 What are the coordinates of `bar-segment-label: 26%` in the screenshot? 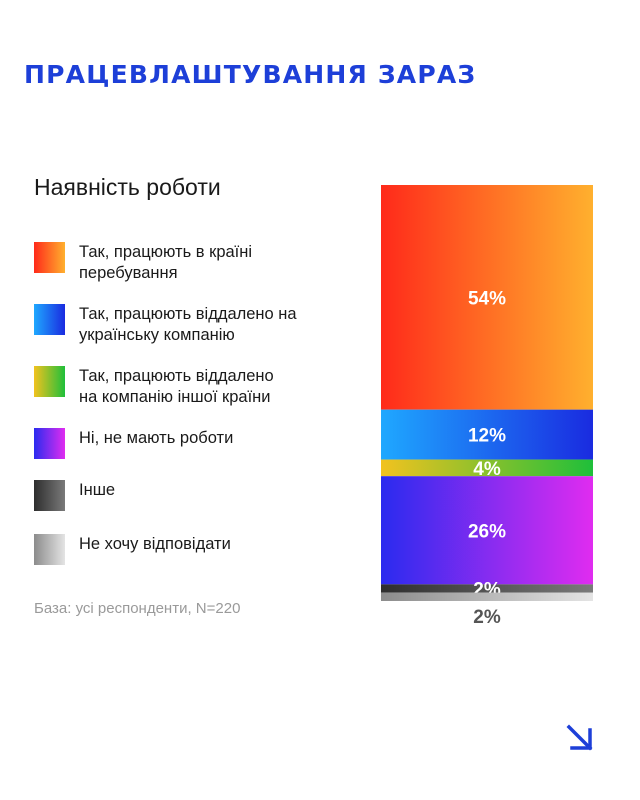 It's located at (487, 531).